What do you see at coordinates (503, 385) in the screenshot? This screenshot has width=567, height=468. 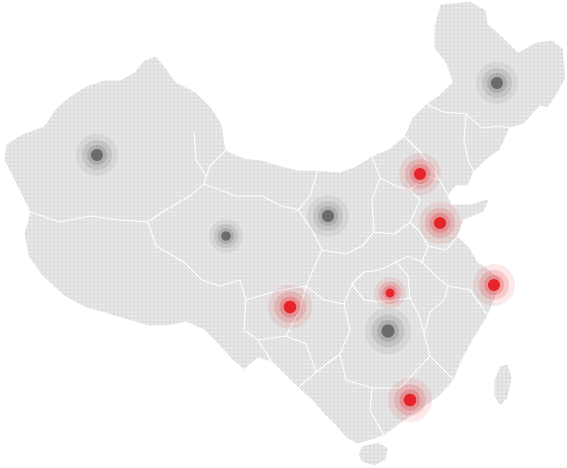 I see `taiwan-island` at bounding box center [503, 385].